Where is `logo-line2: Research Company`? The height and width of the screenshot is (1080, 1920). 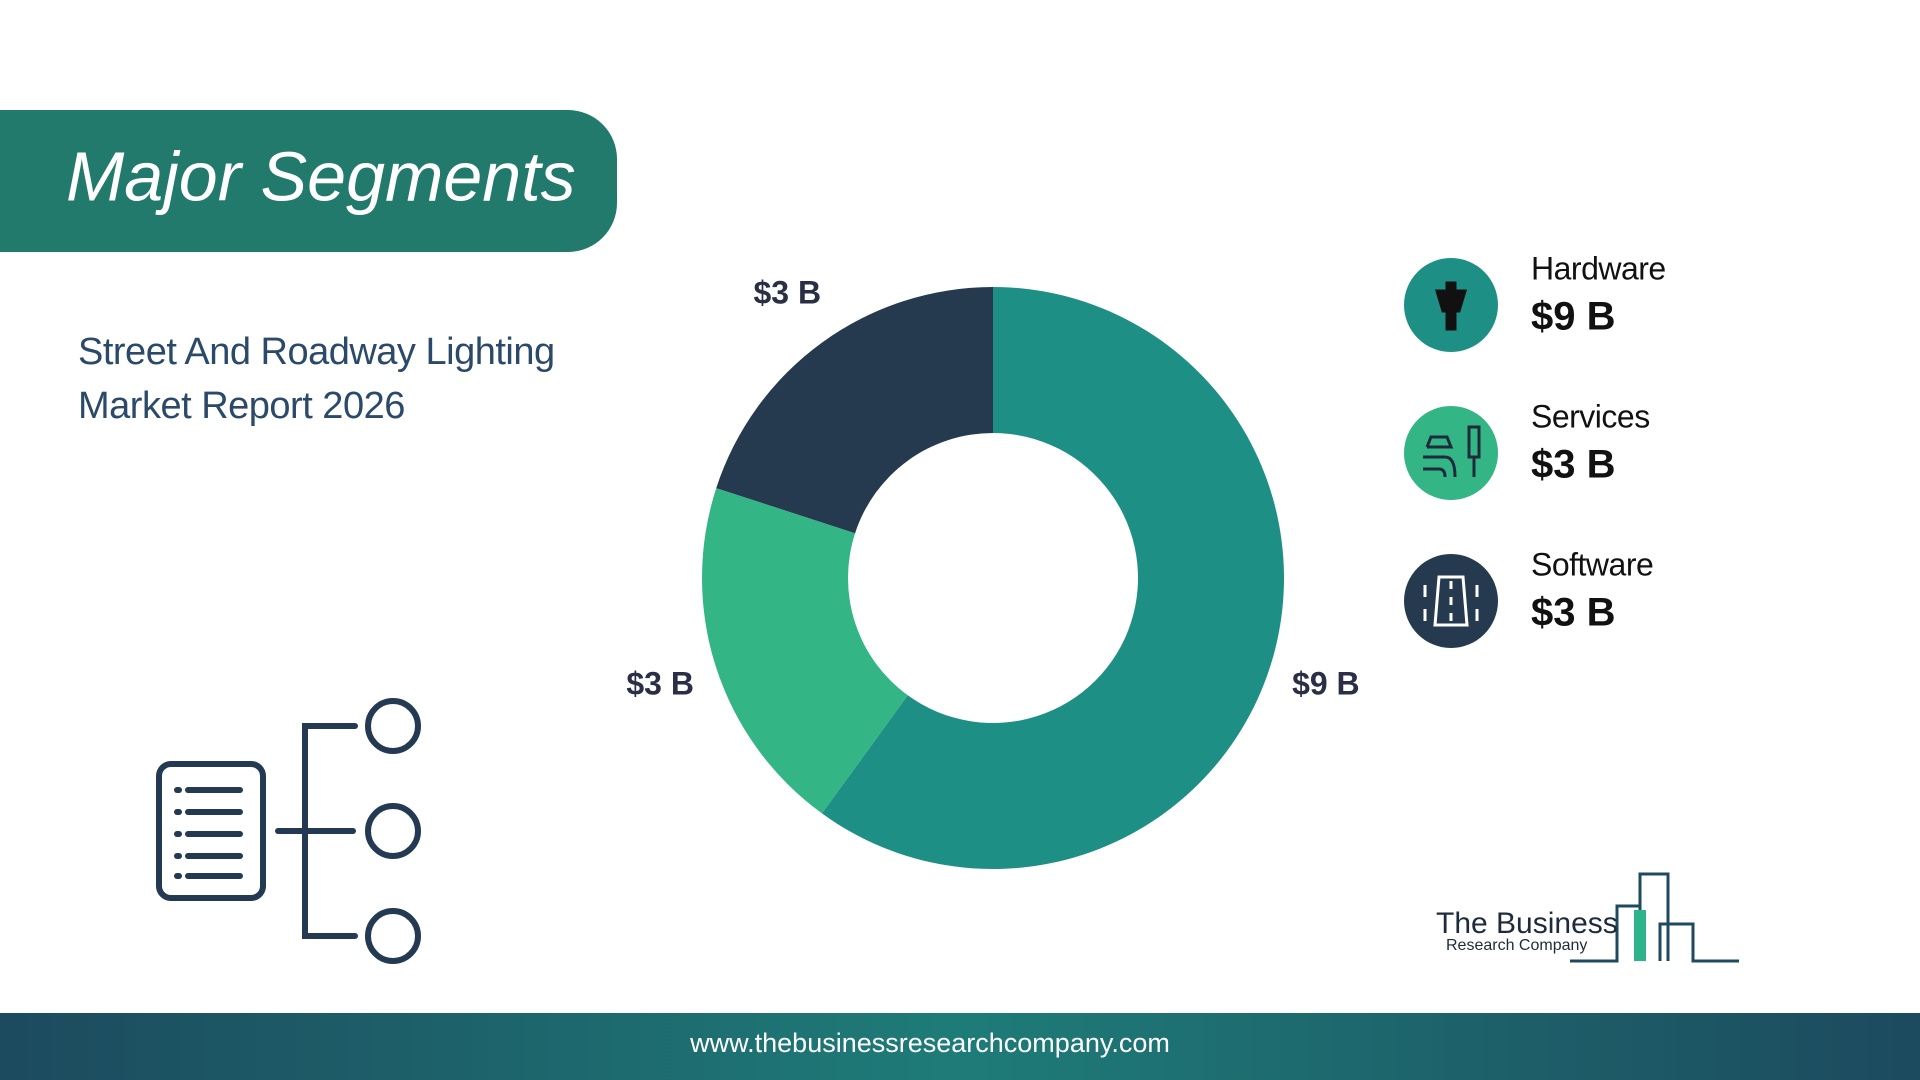
logo-line2: Research Company is located at coordinates (1516, 945).